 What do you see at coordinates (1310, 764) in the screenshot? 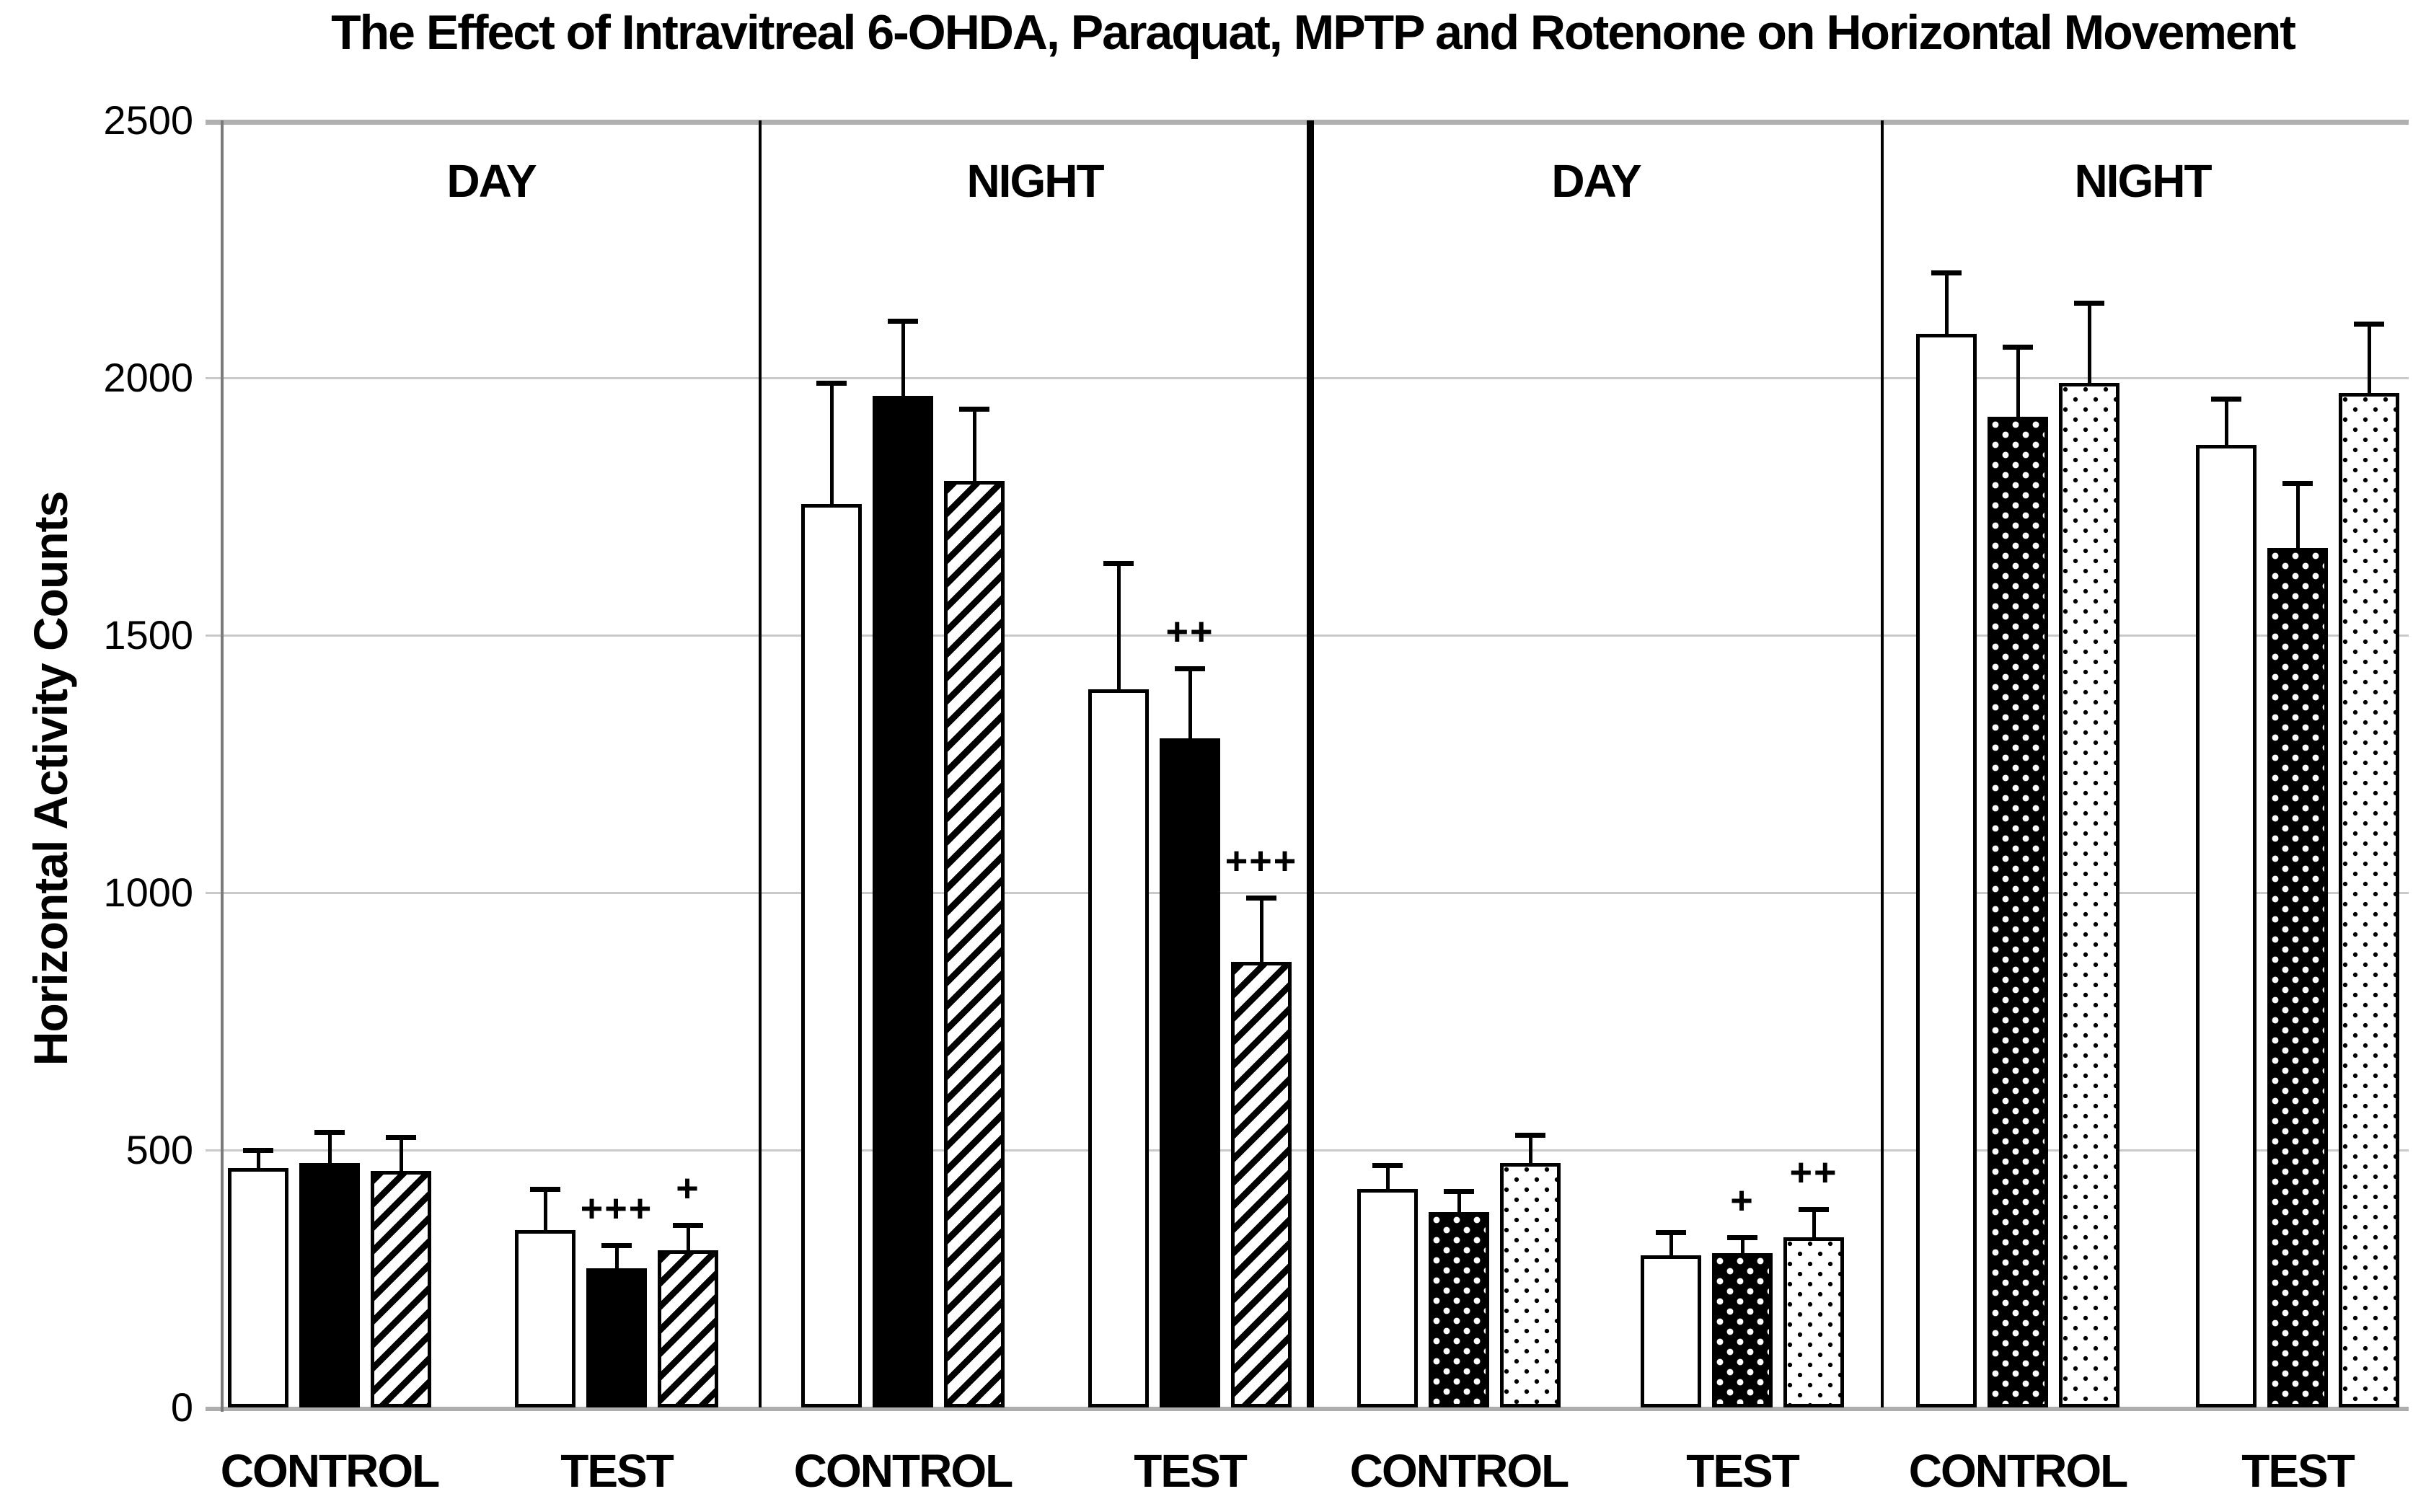
I see `experiment-divider-thick` at bounding box center [1310, 764].